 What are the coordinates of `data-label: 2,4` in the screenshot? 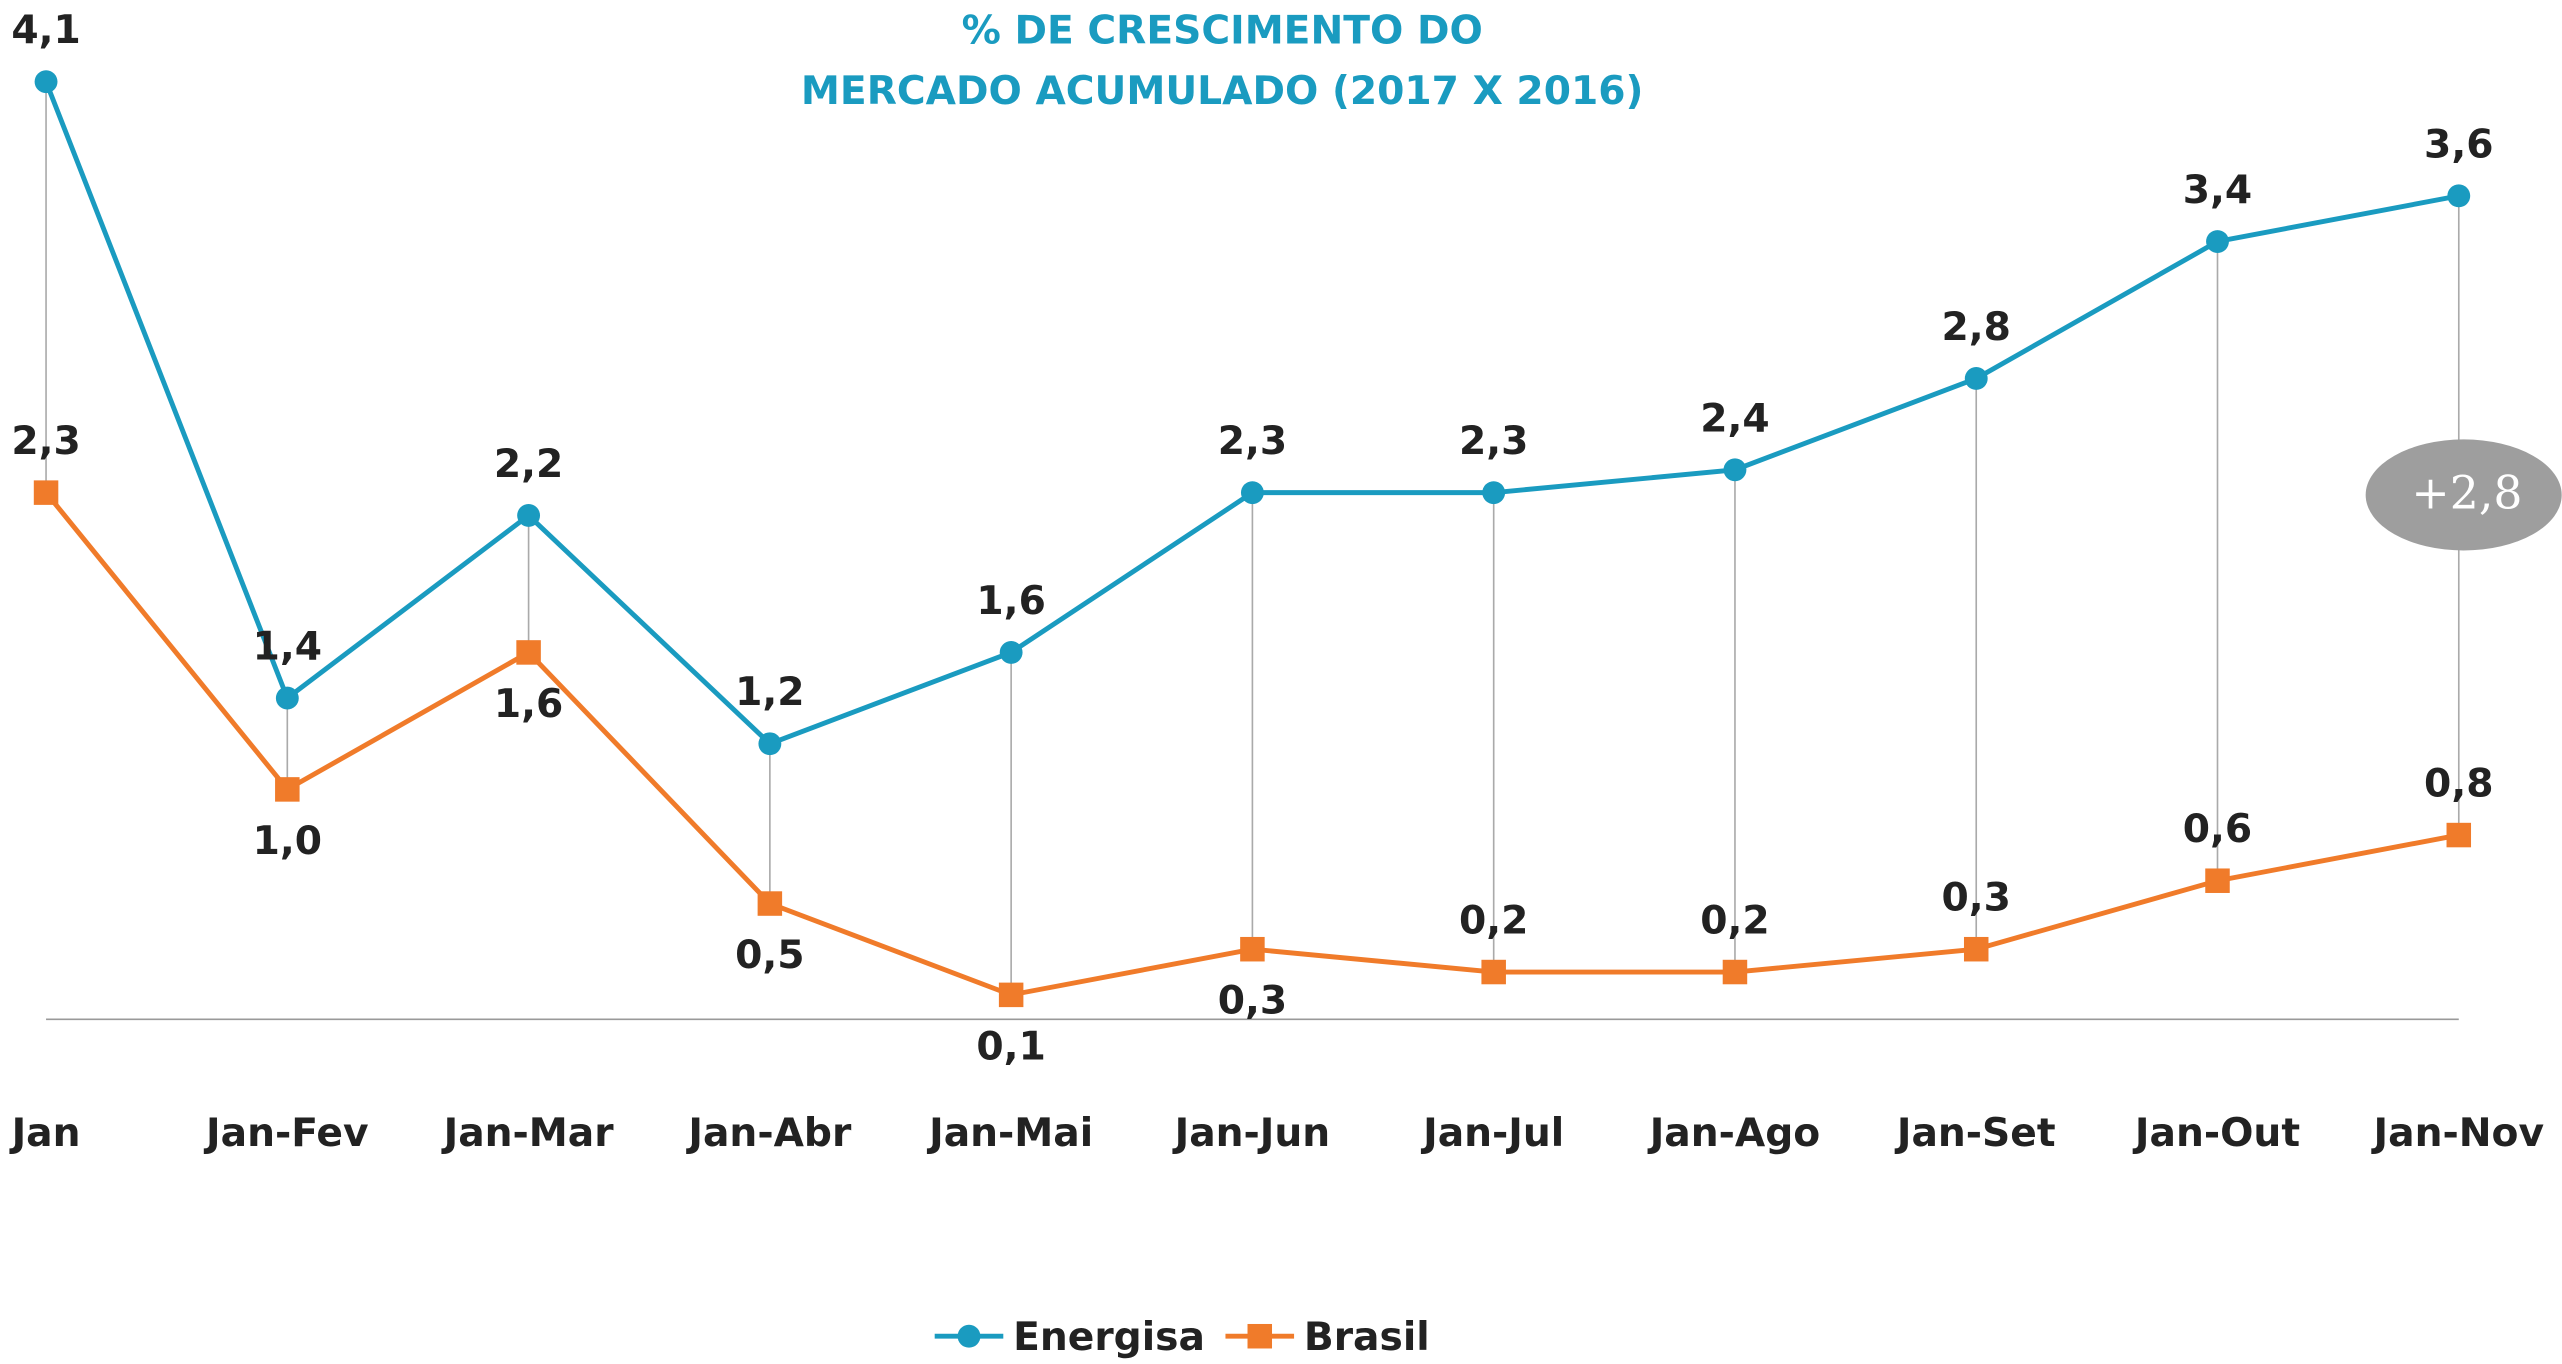 It's located at (1734, 418).